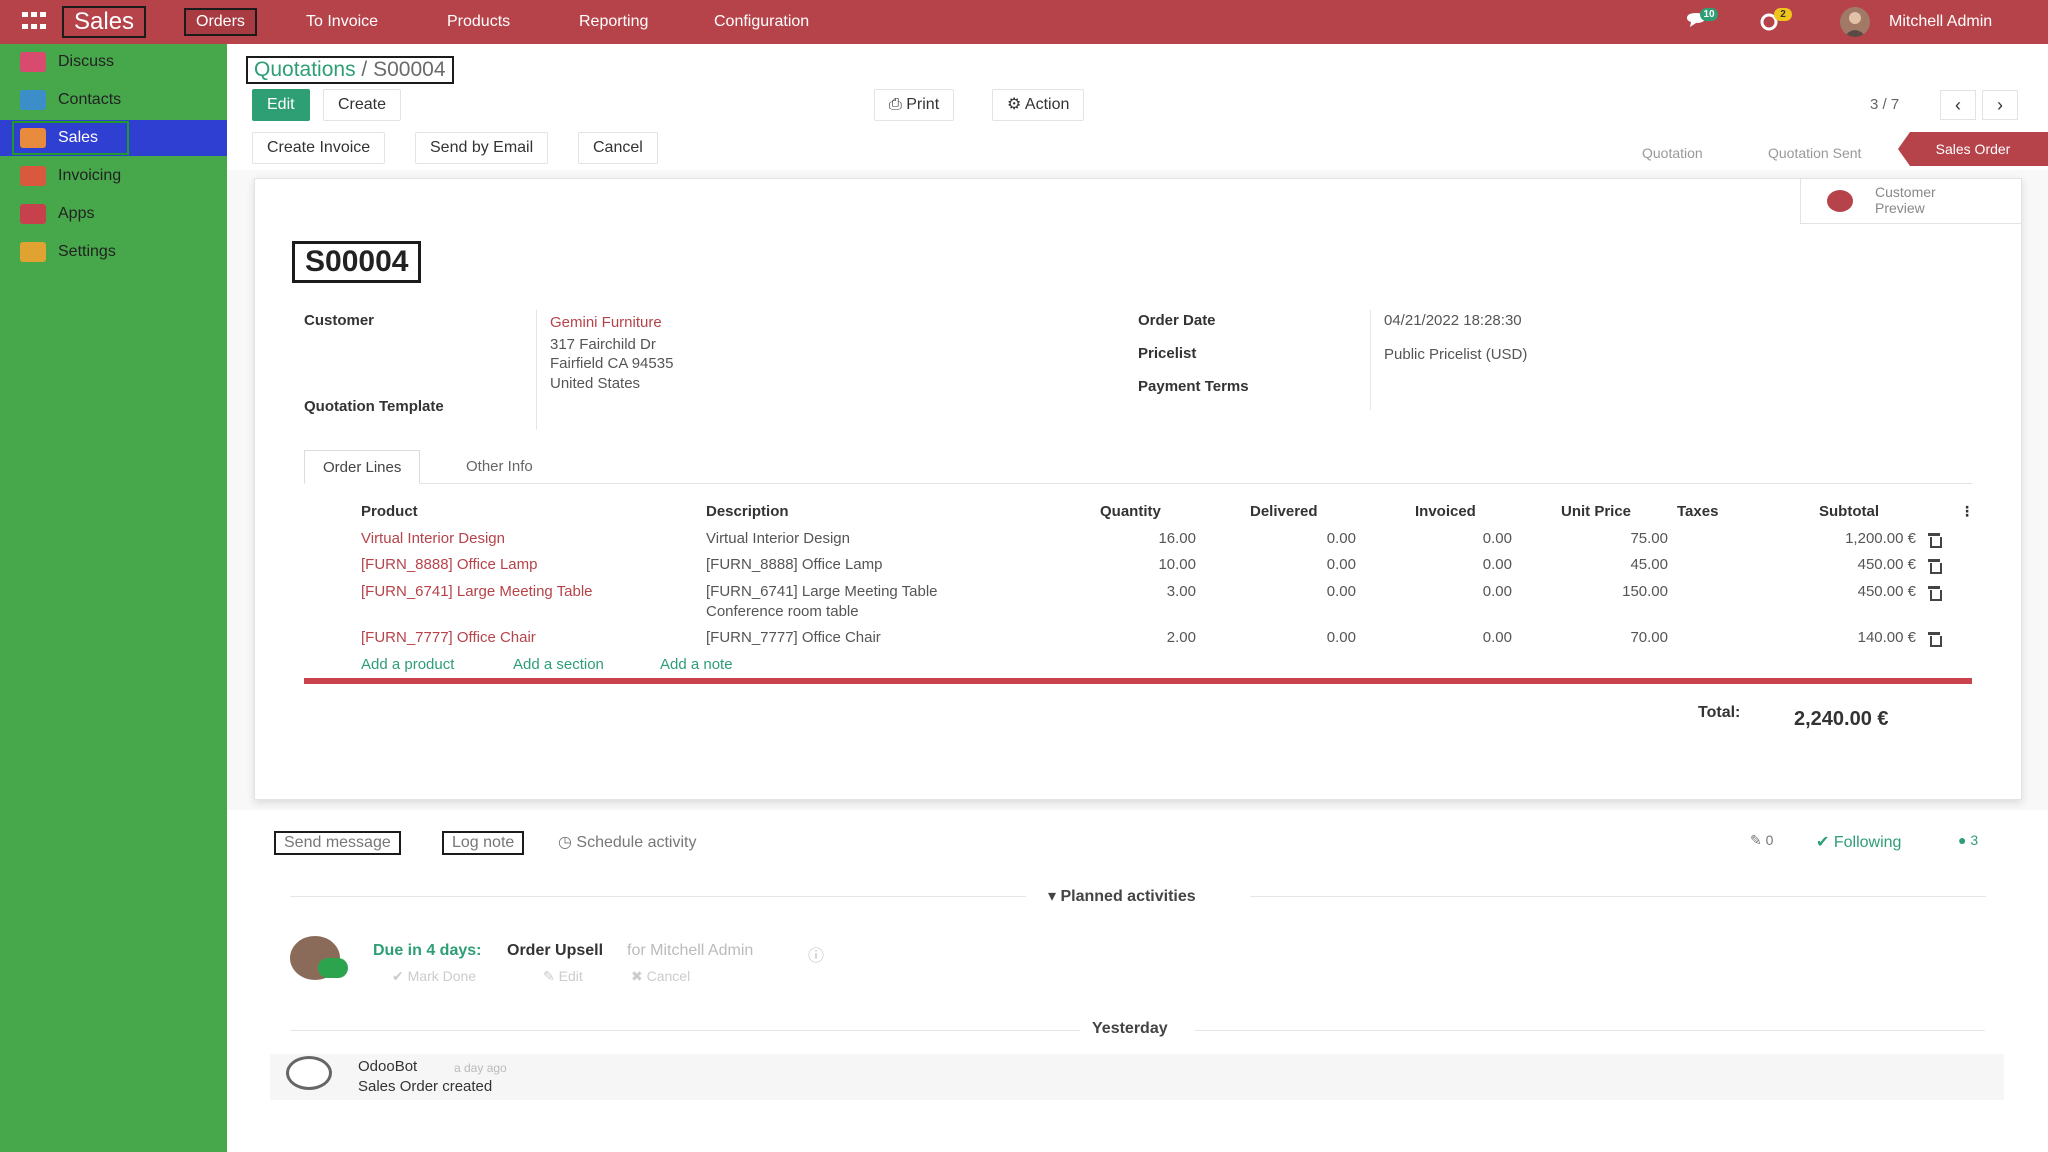 Image resolution: width=2048 pixels, height=1152 pixels. What do you see at coordinates (1016, 104) in the screenshot?
I see `gear-icon: ⚙` at bounding box center [1016, 104].